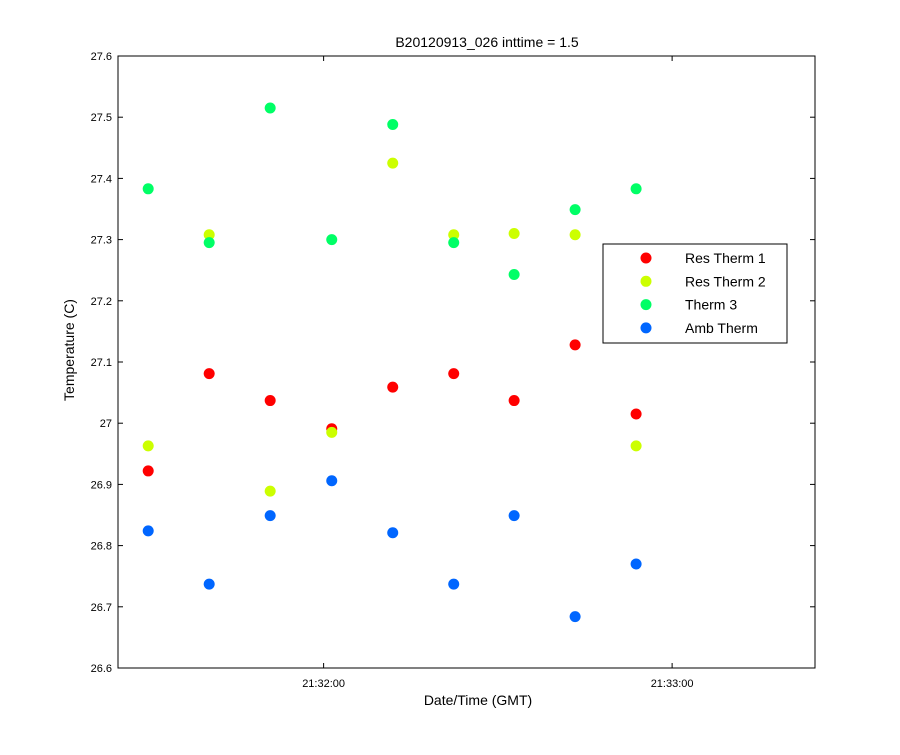 This screenshot has width=900, height=755. Describe the element at coordinates (101, 485) in the screenshot. I see `y-tick-label: 26.9` at that location.